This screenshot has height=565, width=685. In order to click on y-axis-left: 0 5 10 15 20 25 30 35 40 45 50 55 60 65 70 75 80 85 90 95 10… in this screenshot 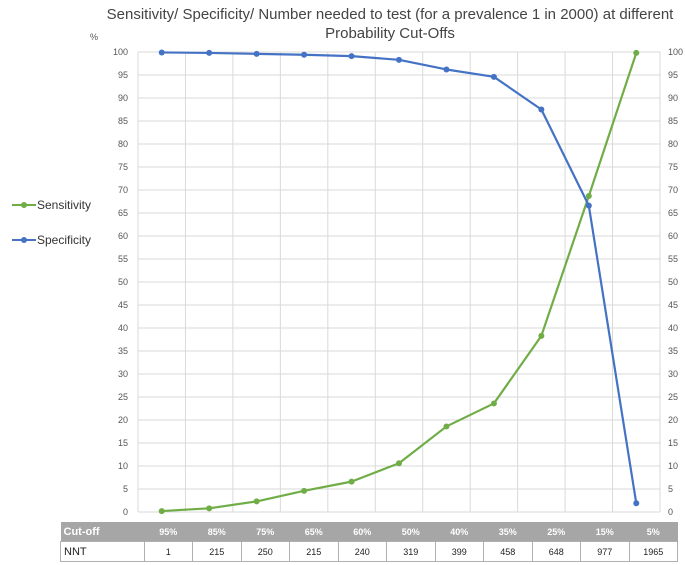, I will do `click(120, 282)`.